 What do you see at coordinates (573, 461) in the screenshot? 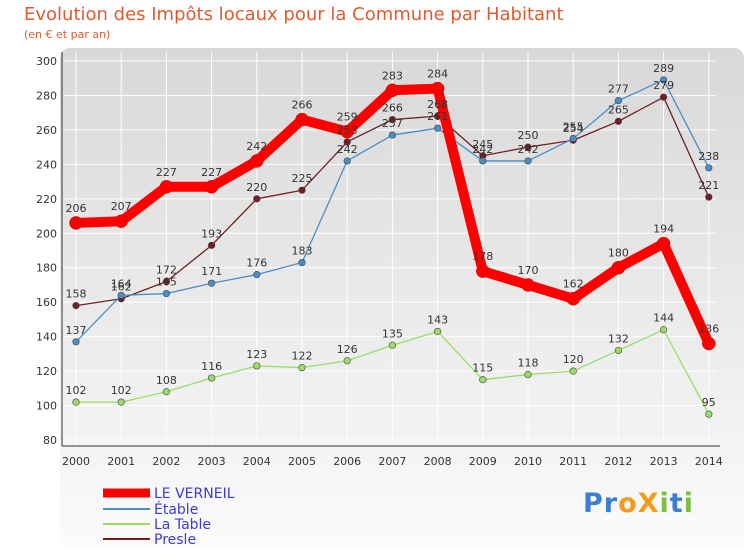
I see `x-tick-label: 2011` at bounding box center [573, 461].